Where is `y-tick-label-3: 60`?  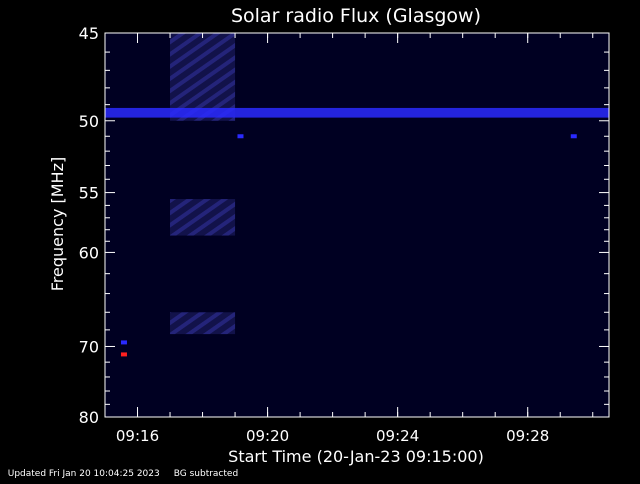 y-tick-label-3: 60 is located at coordinates (89, 252).